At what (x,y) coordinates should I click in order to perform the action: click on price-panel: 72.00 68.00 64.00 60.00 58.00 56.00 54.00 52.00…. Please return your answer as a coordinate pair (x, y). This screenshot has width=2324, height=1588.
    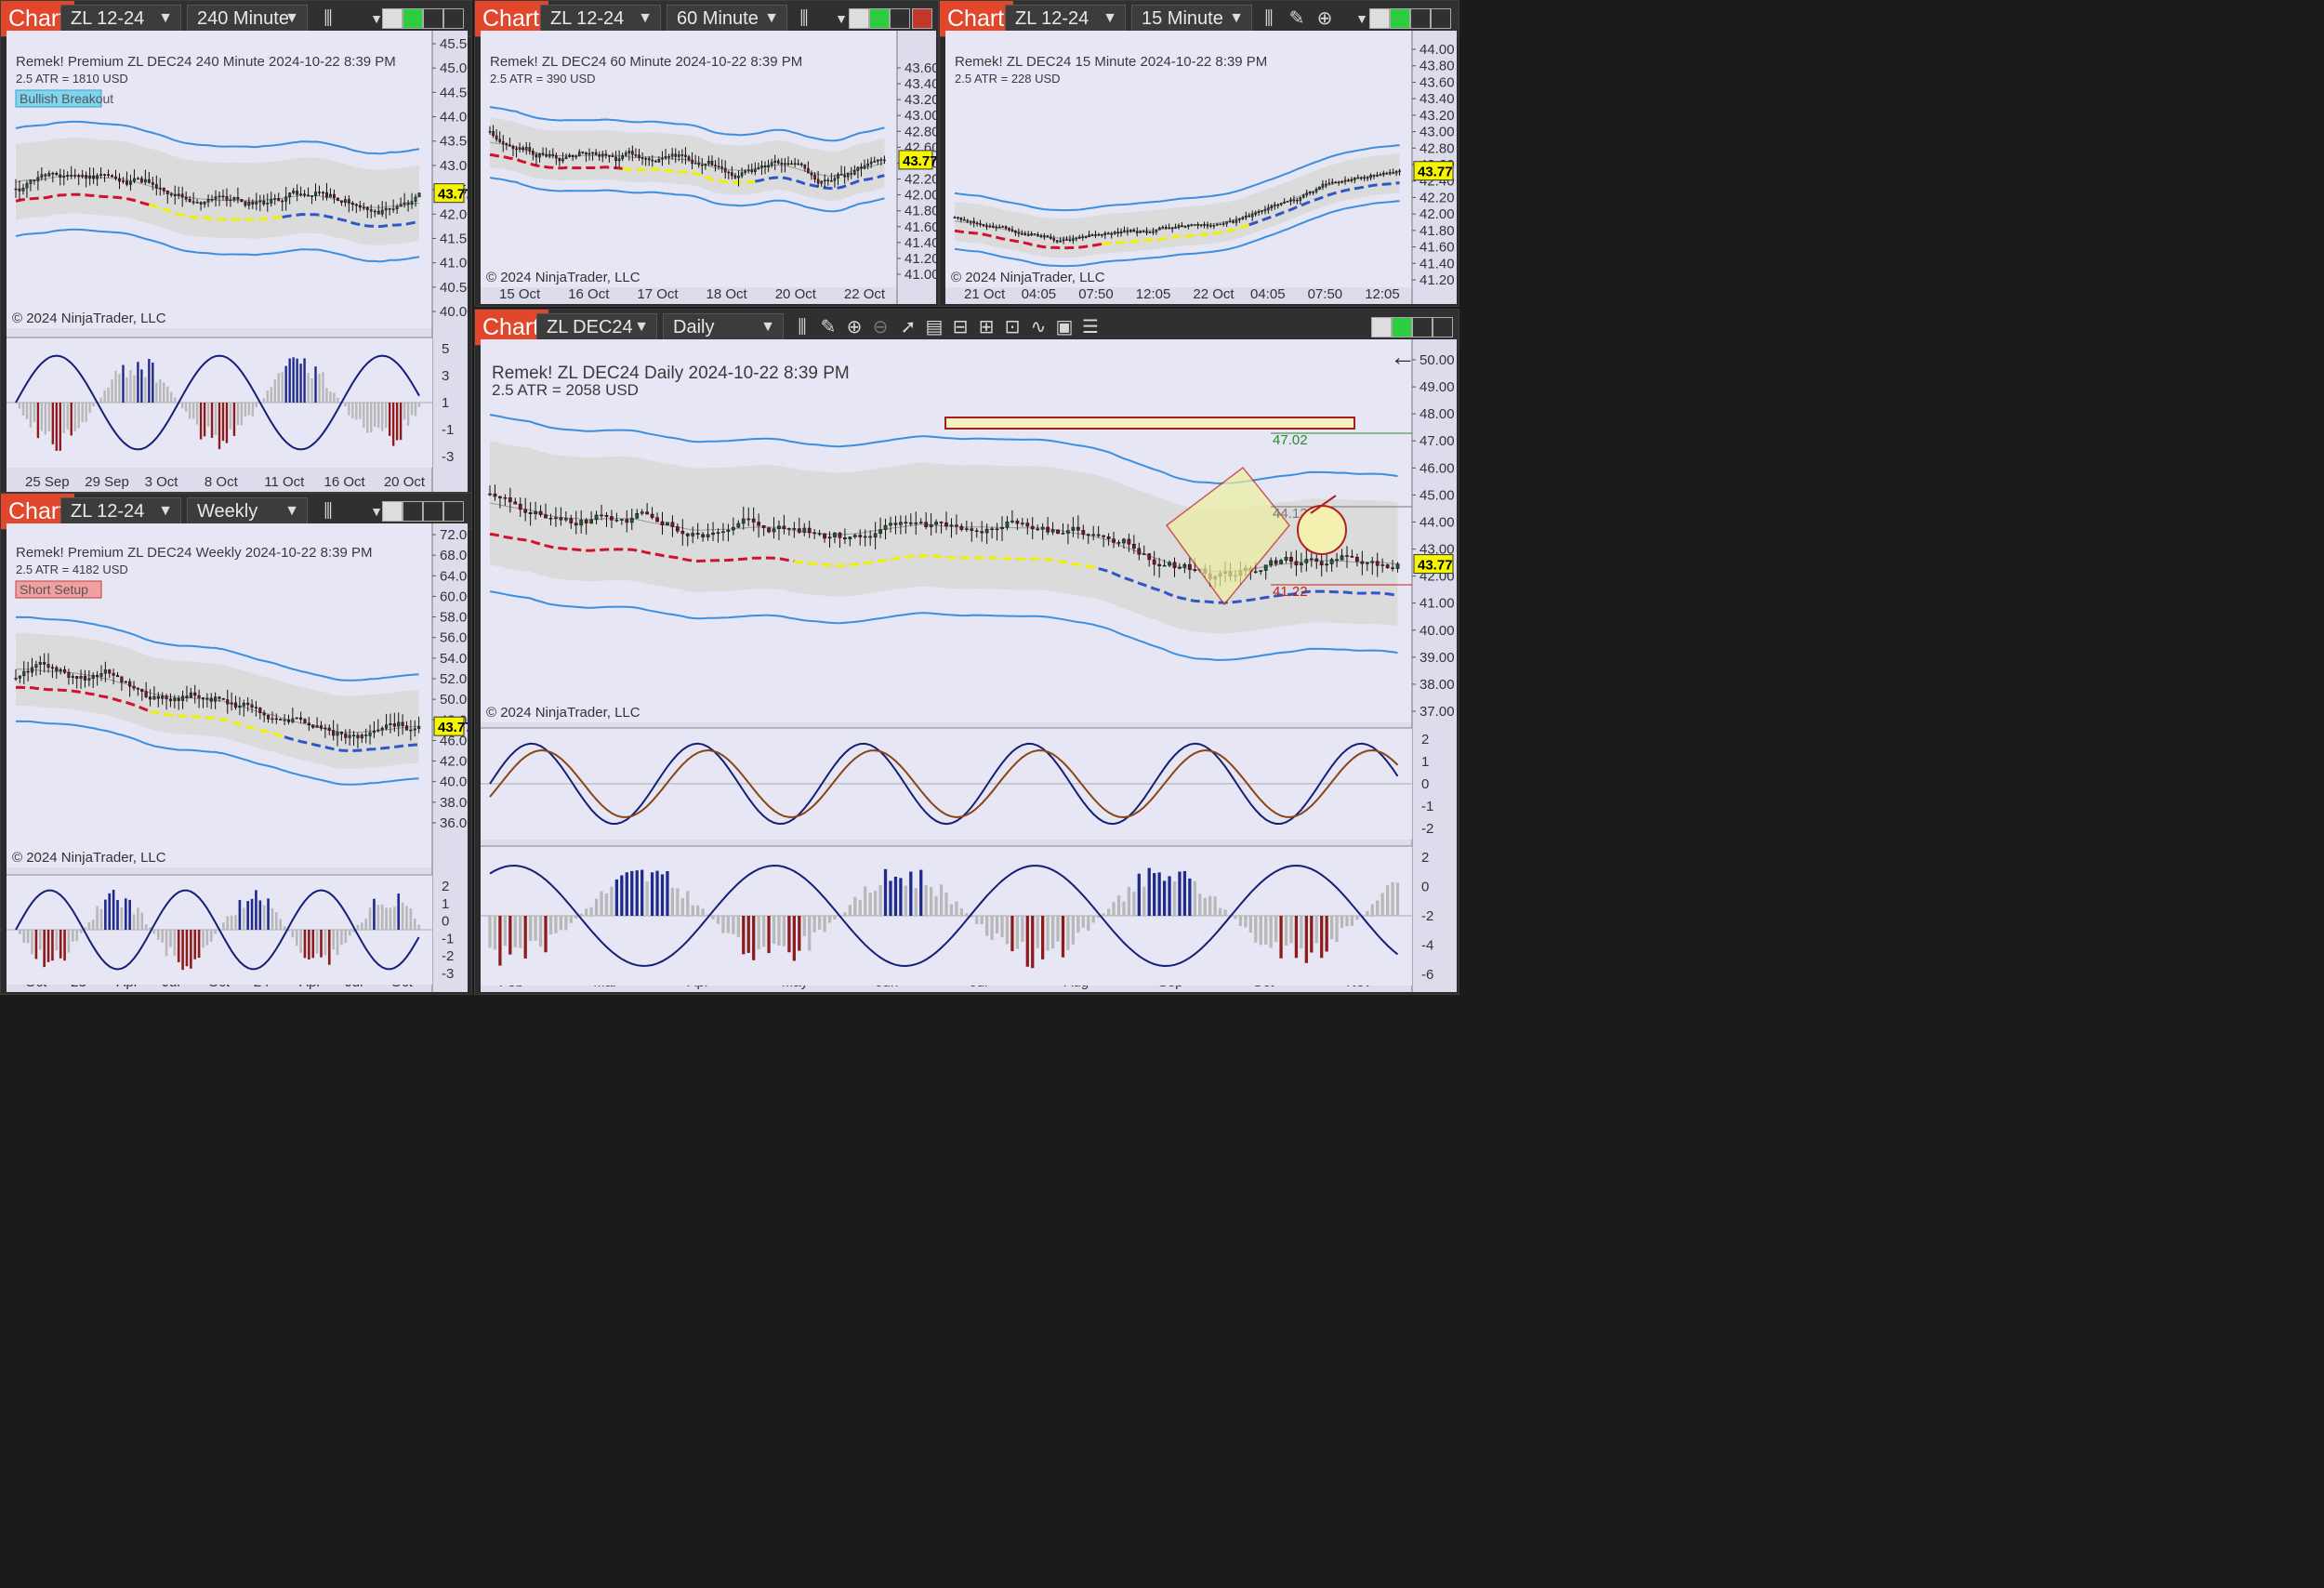
    Looking at the image, I should click on (237, 757).